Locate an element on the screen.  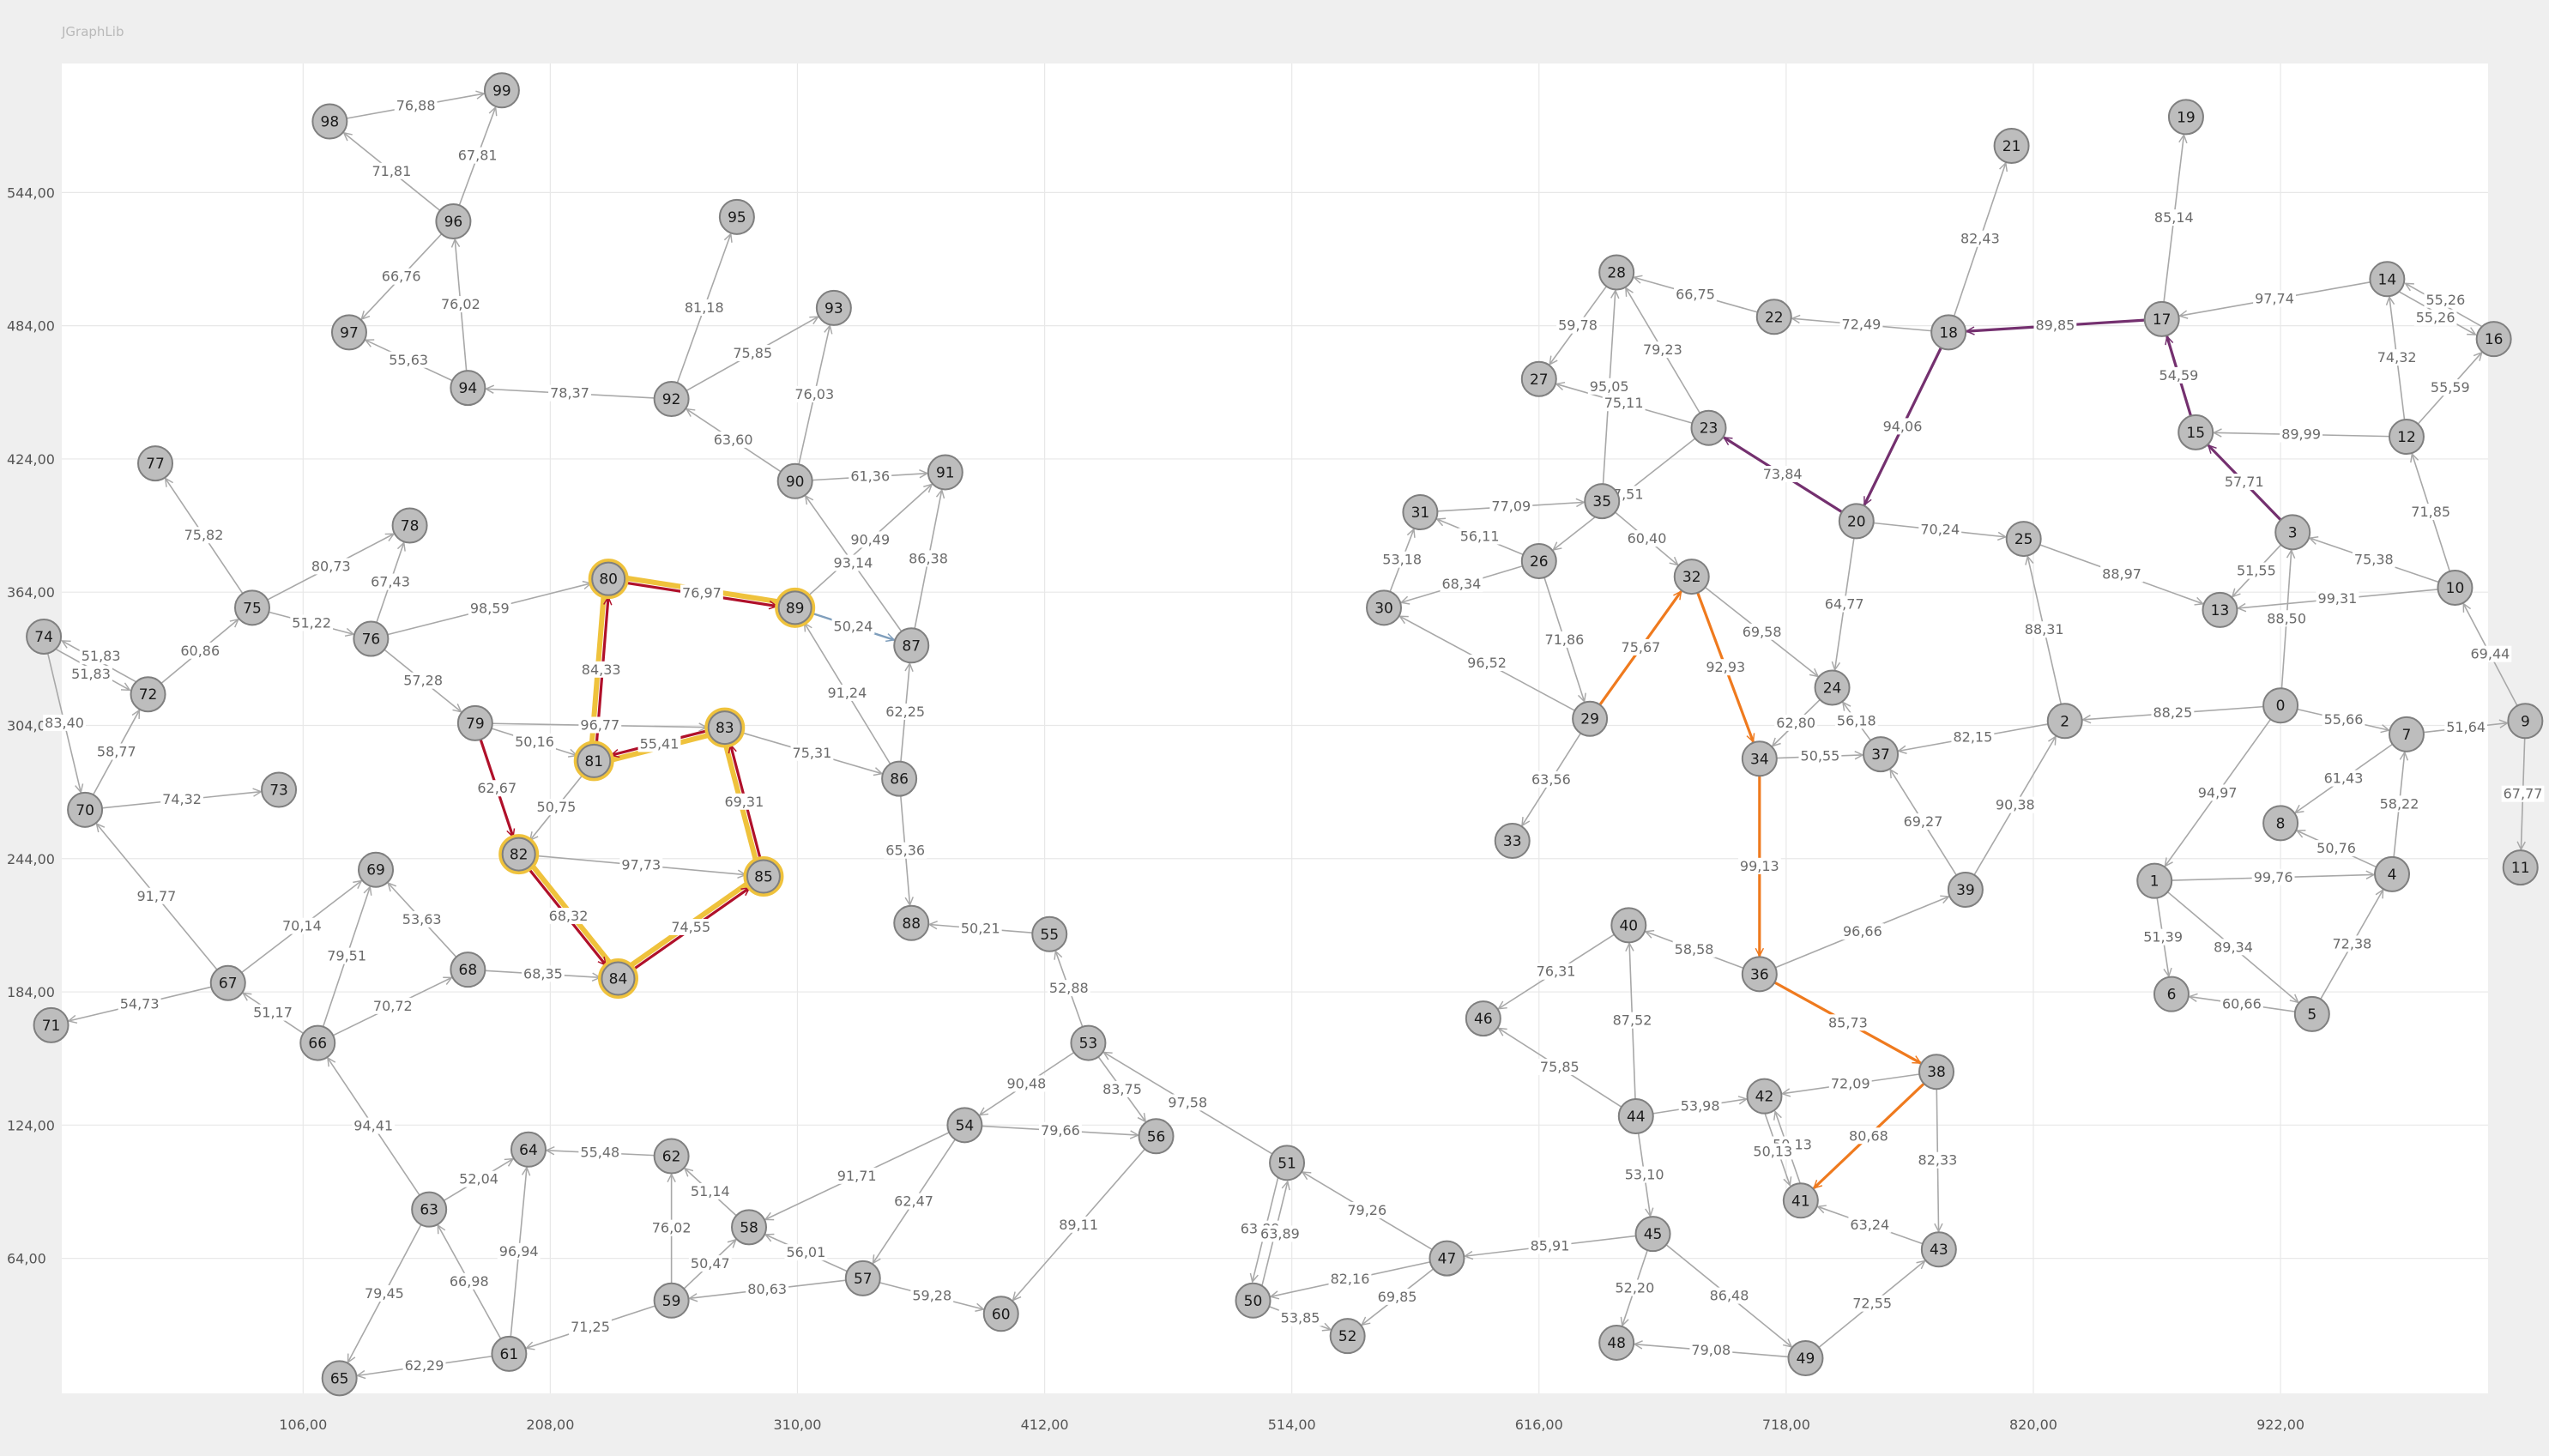
node-54: 54 is located at coordinates (964, 1125).